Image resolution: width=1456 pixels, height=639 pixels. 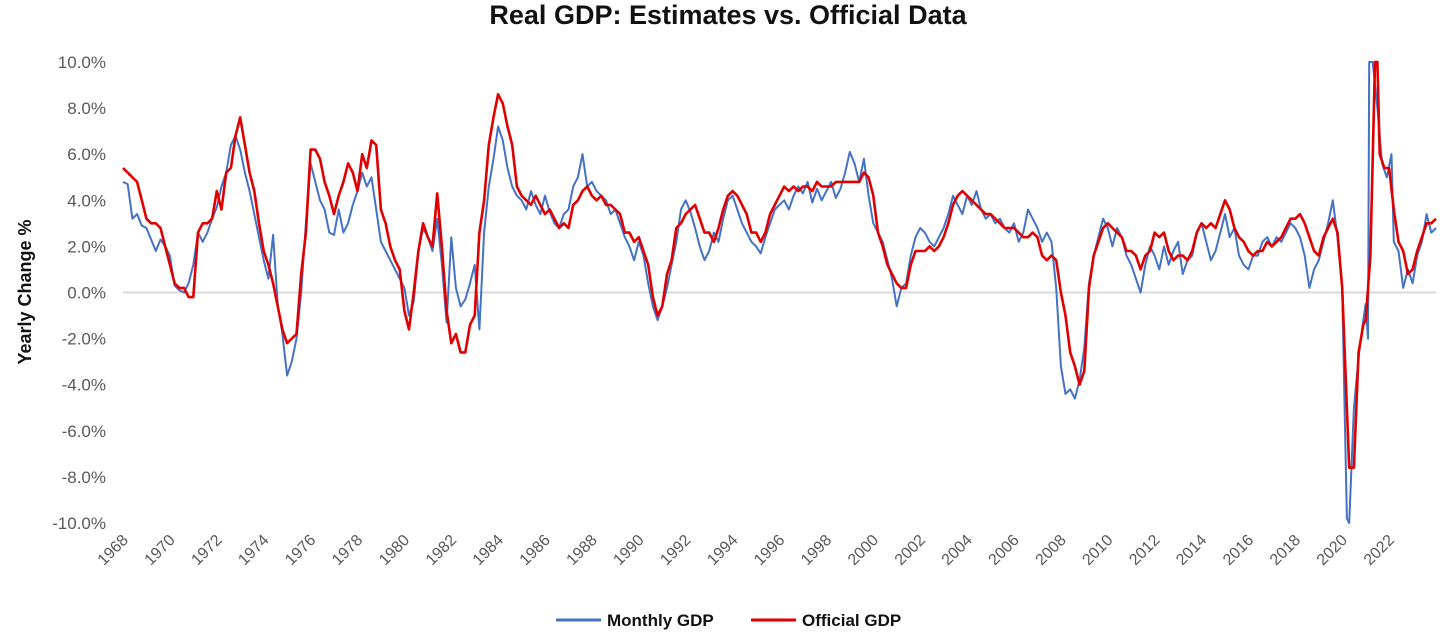 What do you see at coordinates (86, 246) in the screenshot?
I see `y-tick-label: 2.0%` at bounding box center [86, 246].